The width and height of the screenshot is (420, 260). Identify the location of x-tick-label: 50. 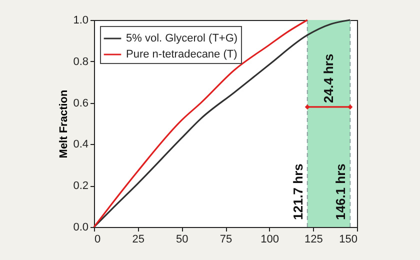
(182, 240).